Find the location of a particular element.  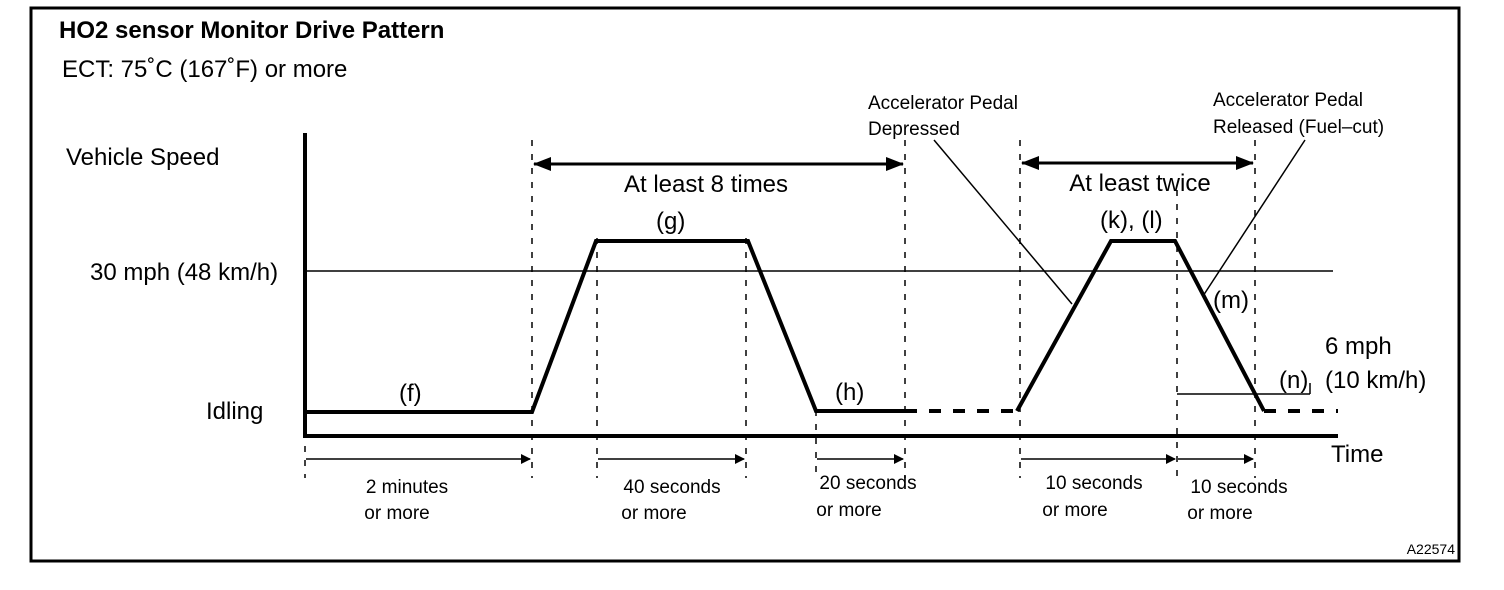

speed-trace-first-cycle is located at coordinates (605, 326).